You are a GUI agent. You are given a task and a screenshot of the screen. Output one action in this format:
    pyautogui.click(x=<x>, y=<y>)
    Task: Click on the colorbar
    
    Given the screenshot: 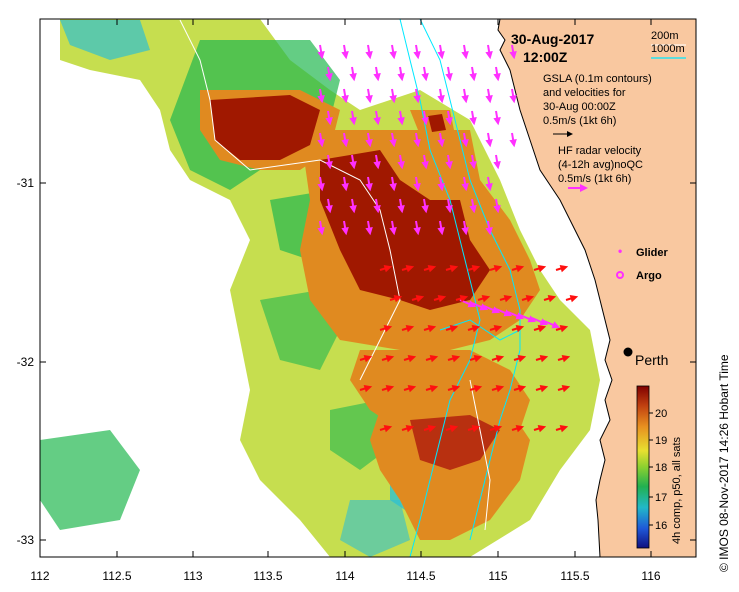 What is the action you would take?
    pyautogui.click(x=643, y=467)
    